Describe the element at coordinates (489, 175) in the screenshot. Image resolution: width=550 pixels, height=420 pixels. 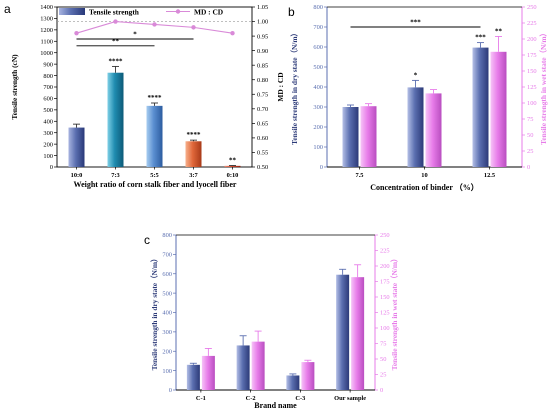
I see `x-tick-label: 12.5` at that location.